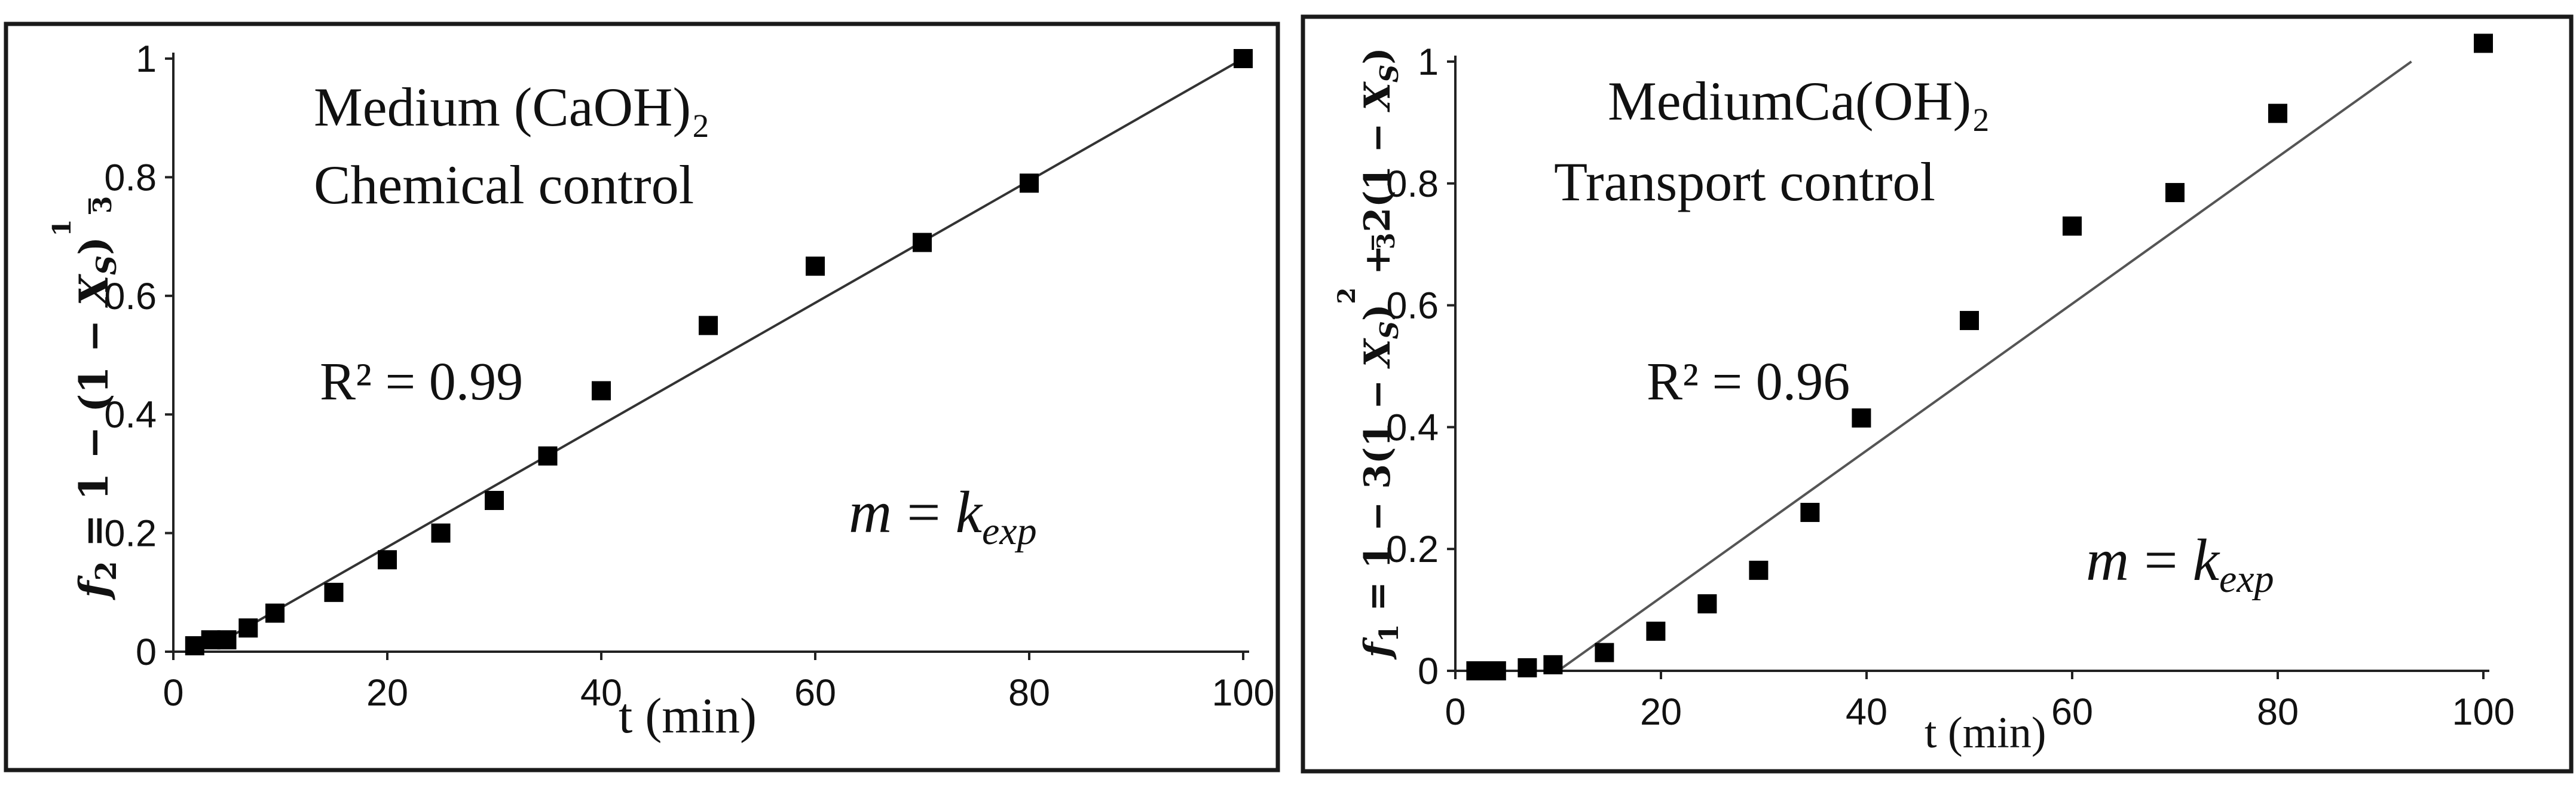 This screenshot has width=2576, height=791. What do you see at coordinates (1389, 74) in the screenshot?
I see `y-tail-xs-sub: S` at bounding box center [1389, 74].